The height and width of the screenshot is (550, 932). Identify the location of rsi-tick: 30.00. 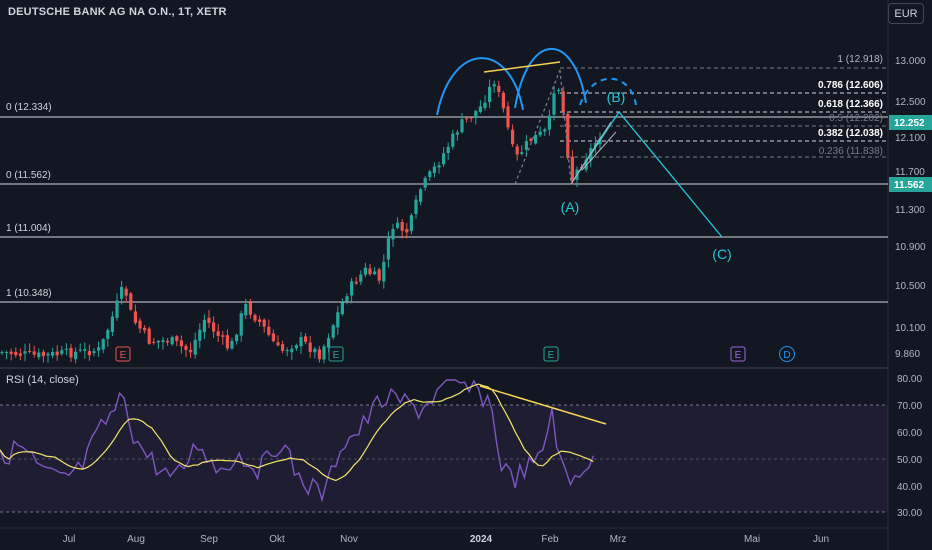
(909, 513).